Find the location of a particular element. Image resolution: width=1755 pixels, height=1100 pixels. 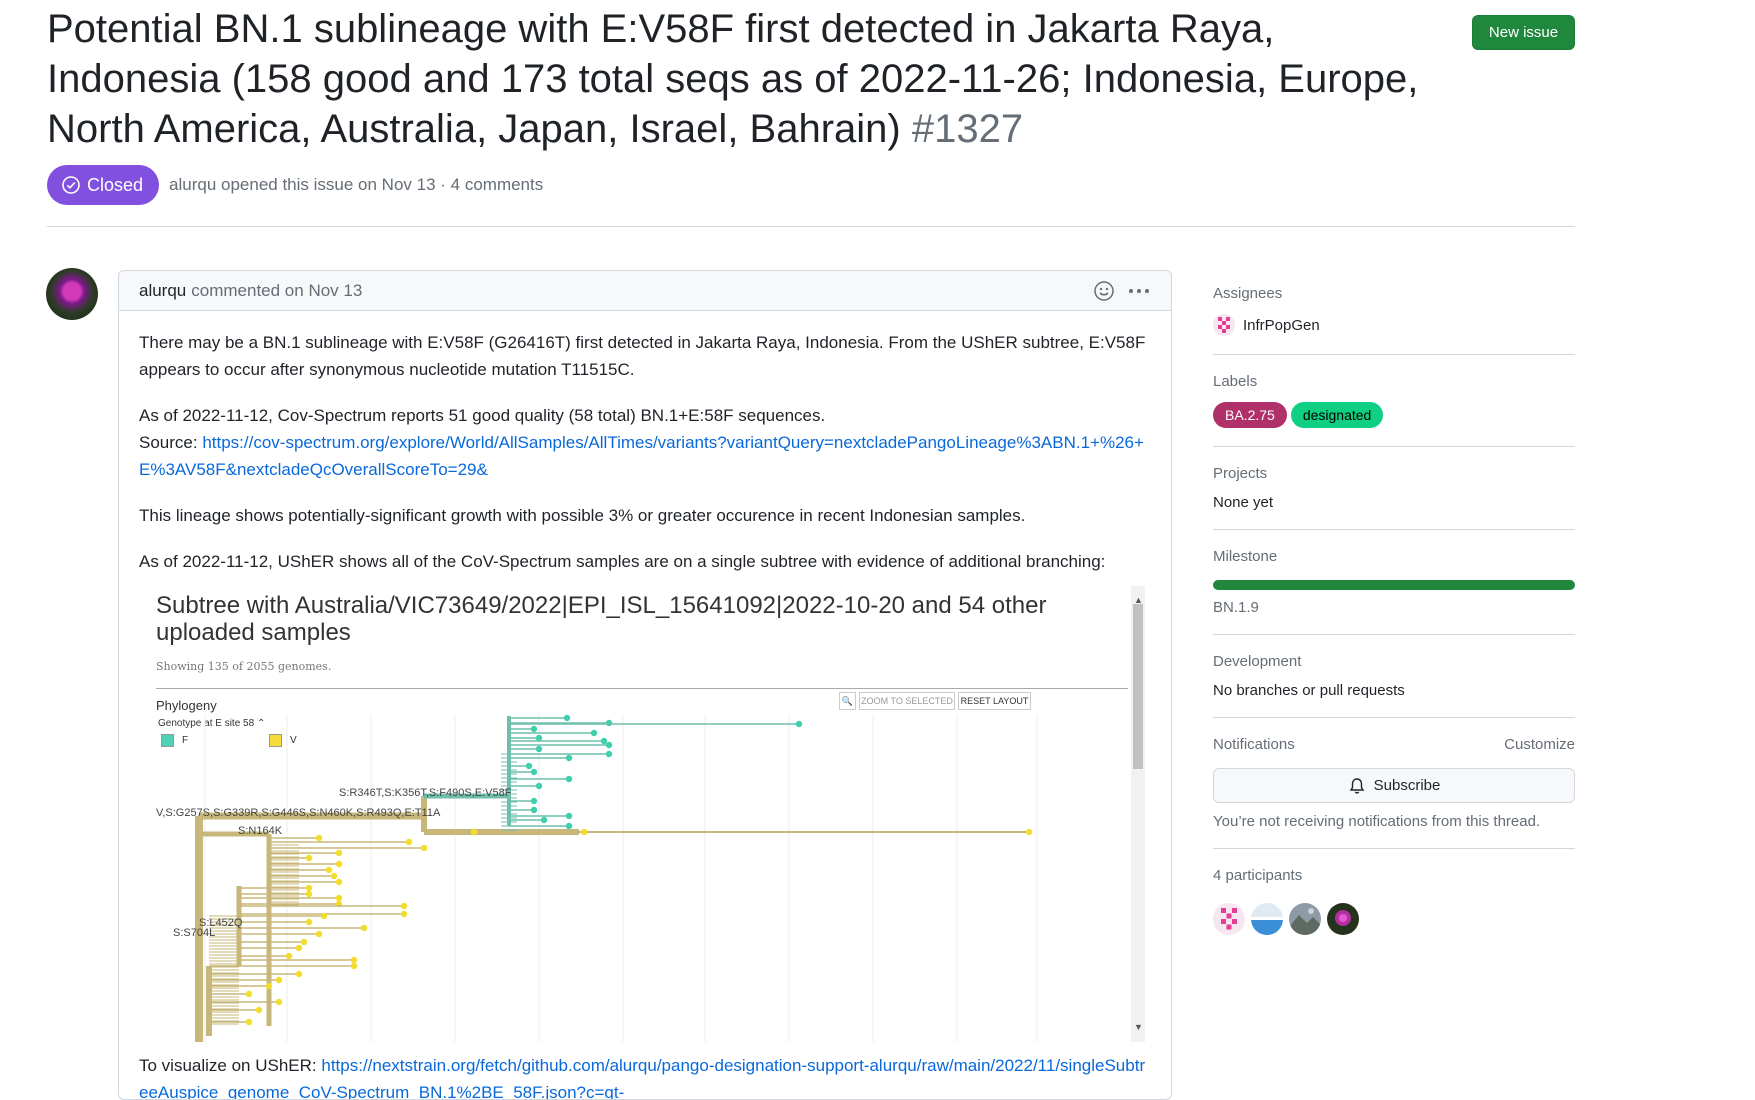

milestone-heading: Milestone is located at coordinates (1394, 558).